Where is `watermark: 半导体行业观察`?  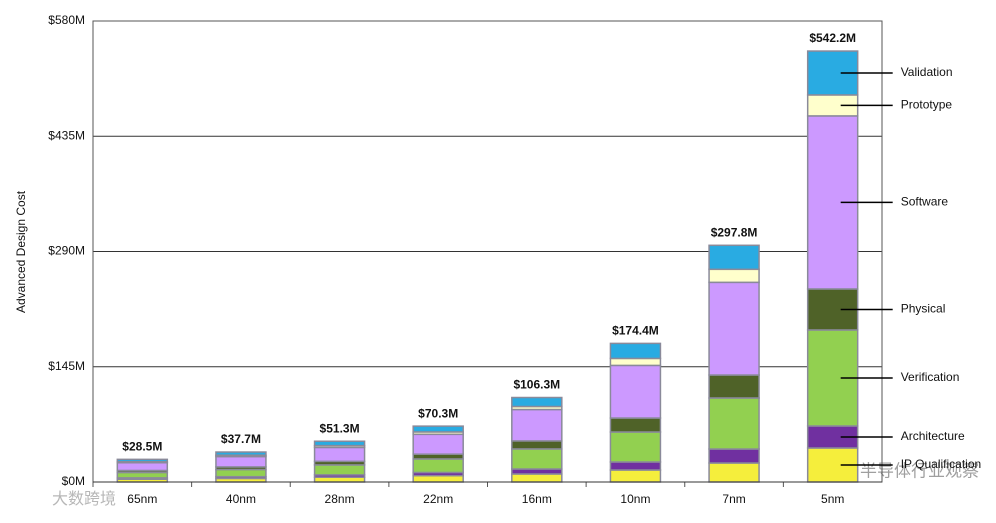 watermark: 半导体行业观察 is located at coordinates (919, 470).